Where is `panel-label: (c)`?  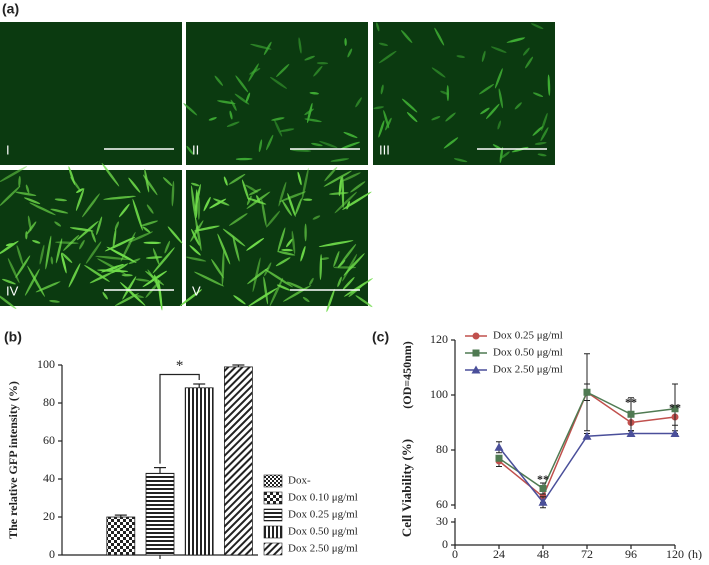 panel-label: (c) is located at coordinates (380, 337).